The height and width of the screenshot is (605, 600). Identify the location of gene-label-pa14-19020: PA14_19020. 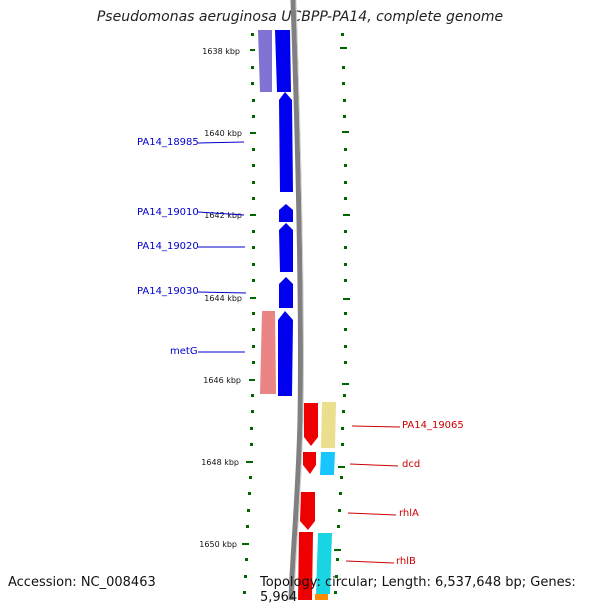
(168, 246).